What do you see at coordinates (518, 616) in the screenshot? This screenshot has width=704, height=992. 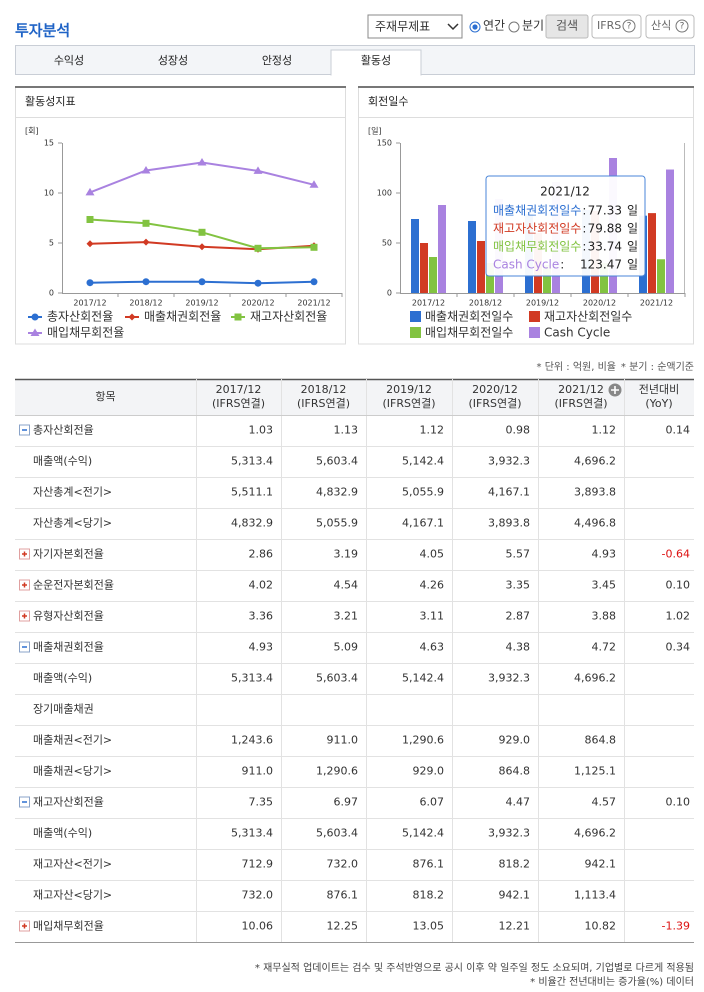 I see `cell: 2.87` at bounding box center [518, 616].